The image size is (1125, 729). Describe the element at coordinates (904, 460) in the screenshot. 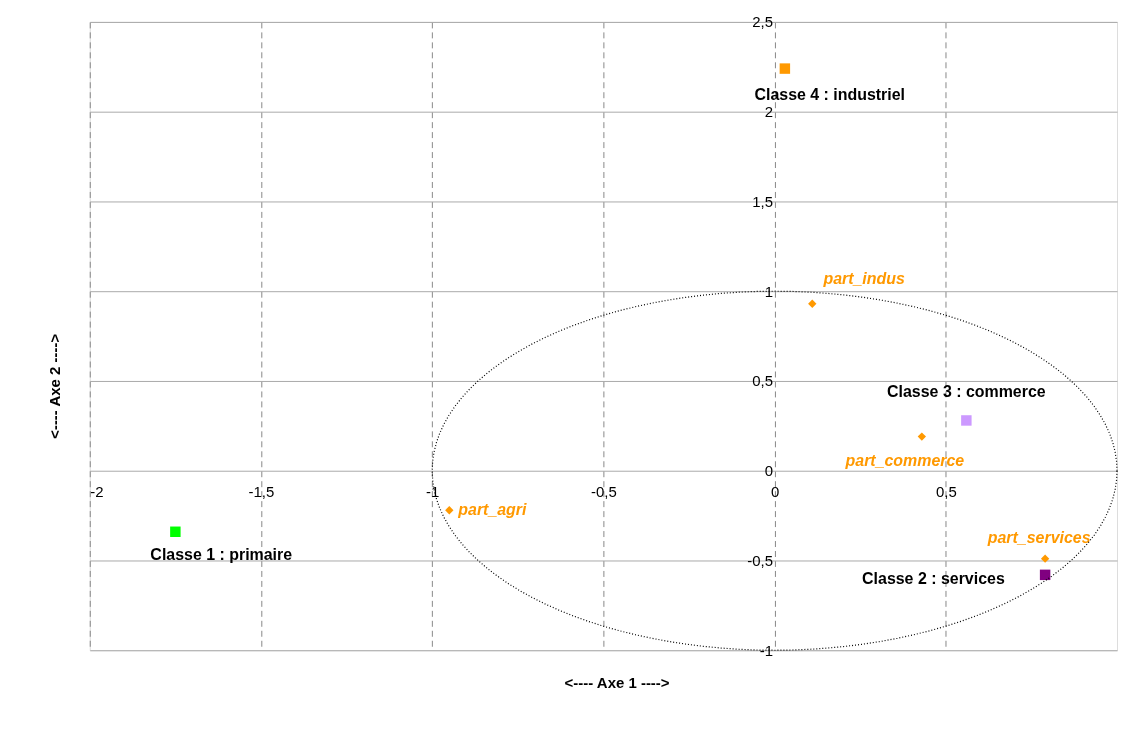

I see `annotation: part_commerce` at that location.